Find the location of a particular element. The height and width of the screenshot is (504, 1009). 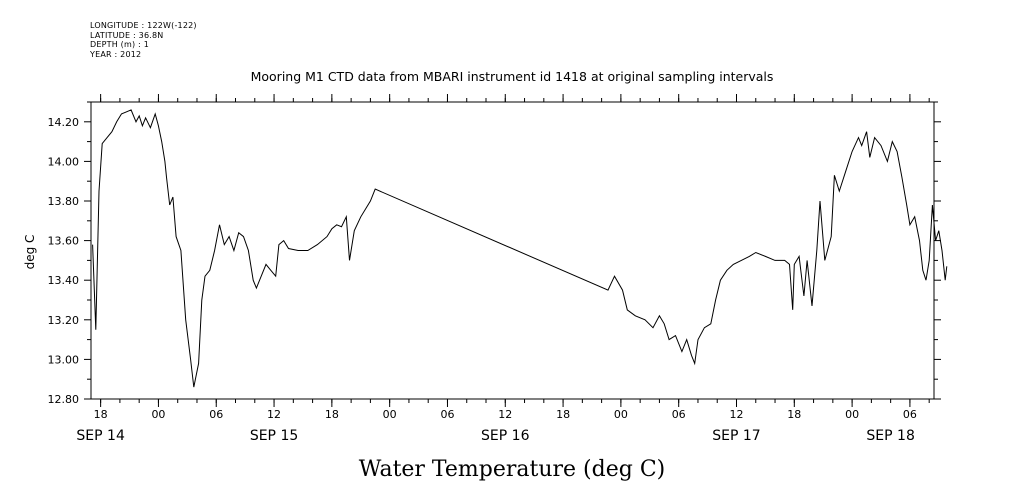

x-date-label: SEP 14 is located at coordinates (100, 436).